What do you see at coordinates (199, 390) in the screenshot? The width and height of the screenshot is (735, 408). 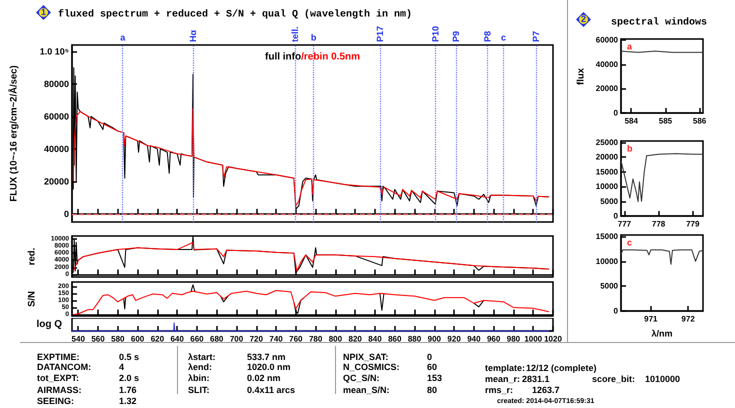 I see `text: SLIT:` at bounding box center [199, 390].